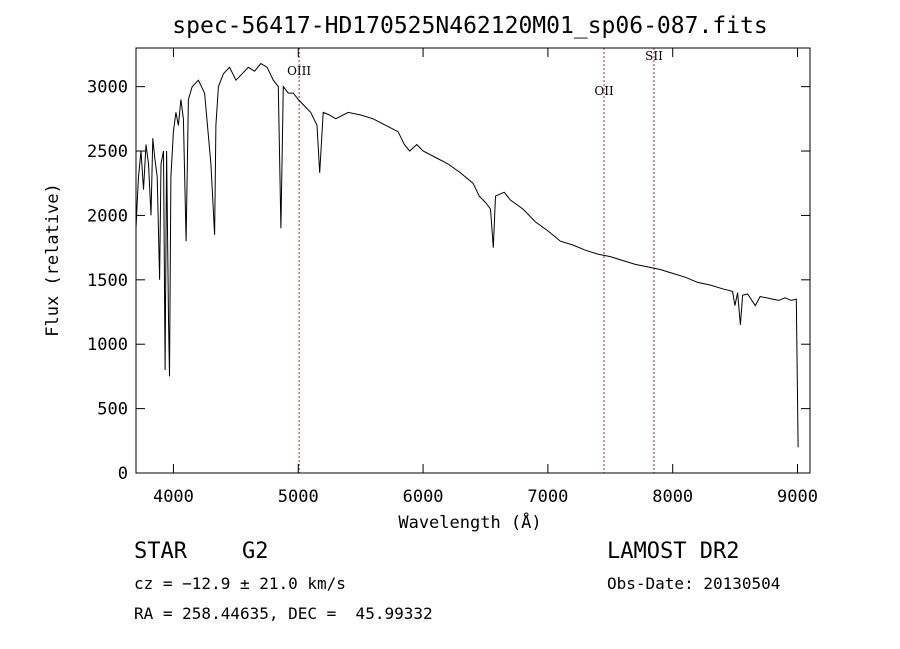 Image resolution: width=900 pixels, height=649 pixels. I want to click on x-tick-label: 6000, so click(423, 497).